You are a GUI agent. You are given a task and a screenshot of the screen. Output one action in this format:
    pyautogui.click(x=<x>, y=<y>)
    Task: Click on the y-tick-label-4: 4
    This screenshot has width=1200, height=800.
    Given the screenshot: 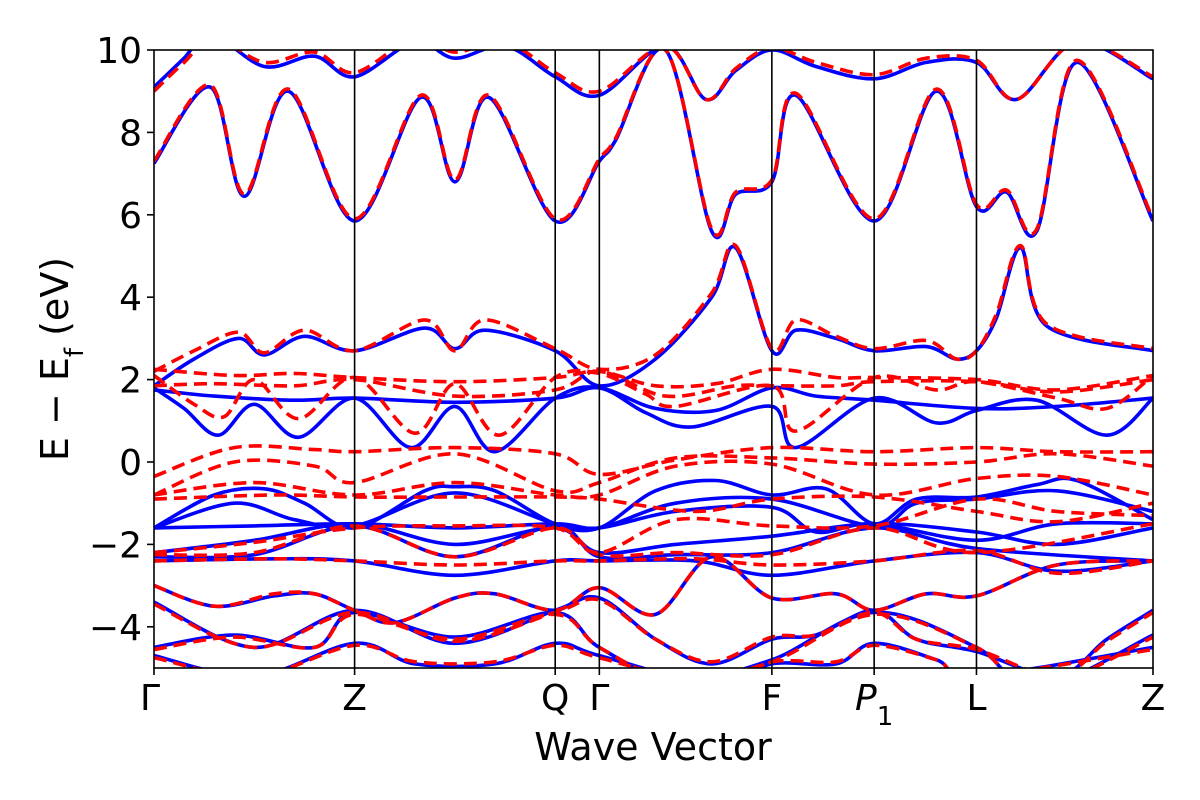 What is the action you would take?
    pyautogui.click(x=130, y=298)
    